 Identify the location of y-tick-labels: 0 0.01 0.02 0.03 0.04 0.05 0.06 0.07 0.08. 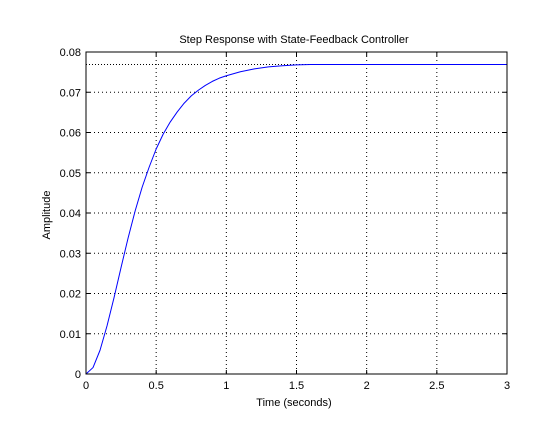
(70, 214).